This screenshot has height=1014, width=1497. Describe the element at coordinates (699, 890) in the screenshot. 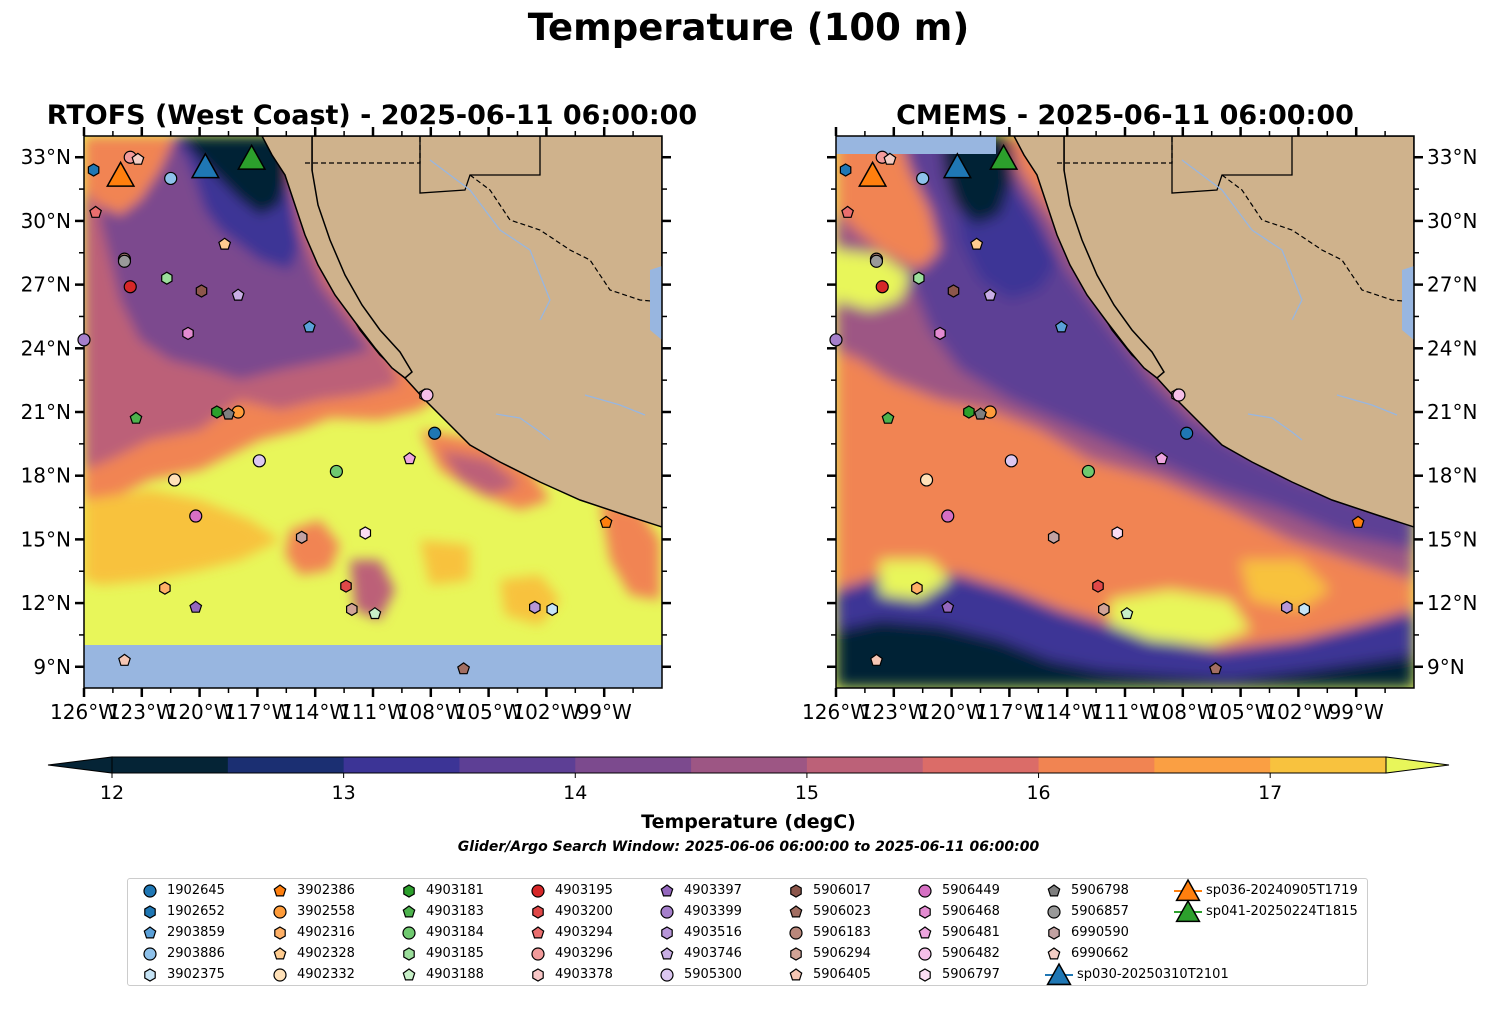

I see `legend-item-4903397: 4903397` at that location.